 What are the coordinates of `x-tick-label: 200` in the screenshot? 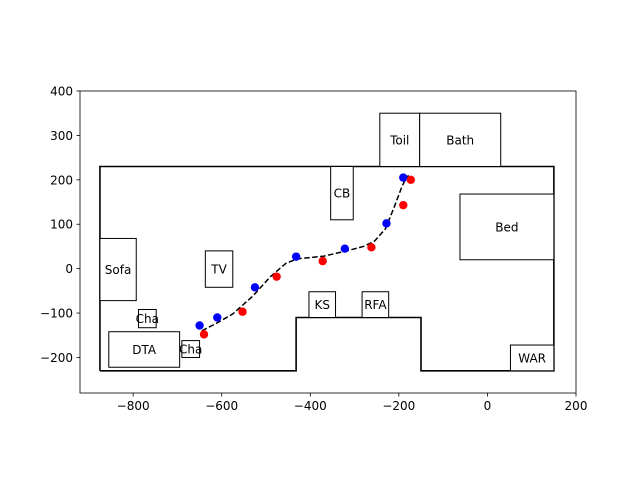 It's located at (576, 406).